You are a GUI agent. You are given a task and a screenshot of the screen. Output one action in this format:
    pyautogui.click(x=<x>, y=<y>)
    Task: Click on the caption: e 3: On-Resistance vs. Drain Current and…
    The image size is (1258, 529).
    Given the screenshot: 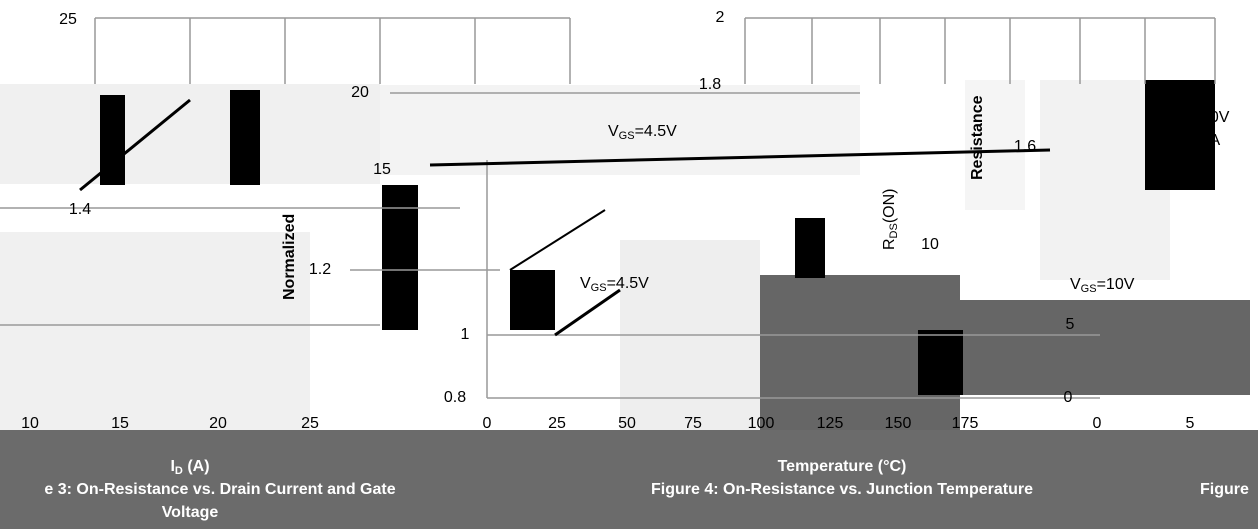 What is the action you would take?
    pyautogui.click(x=219, y=489)
    